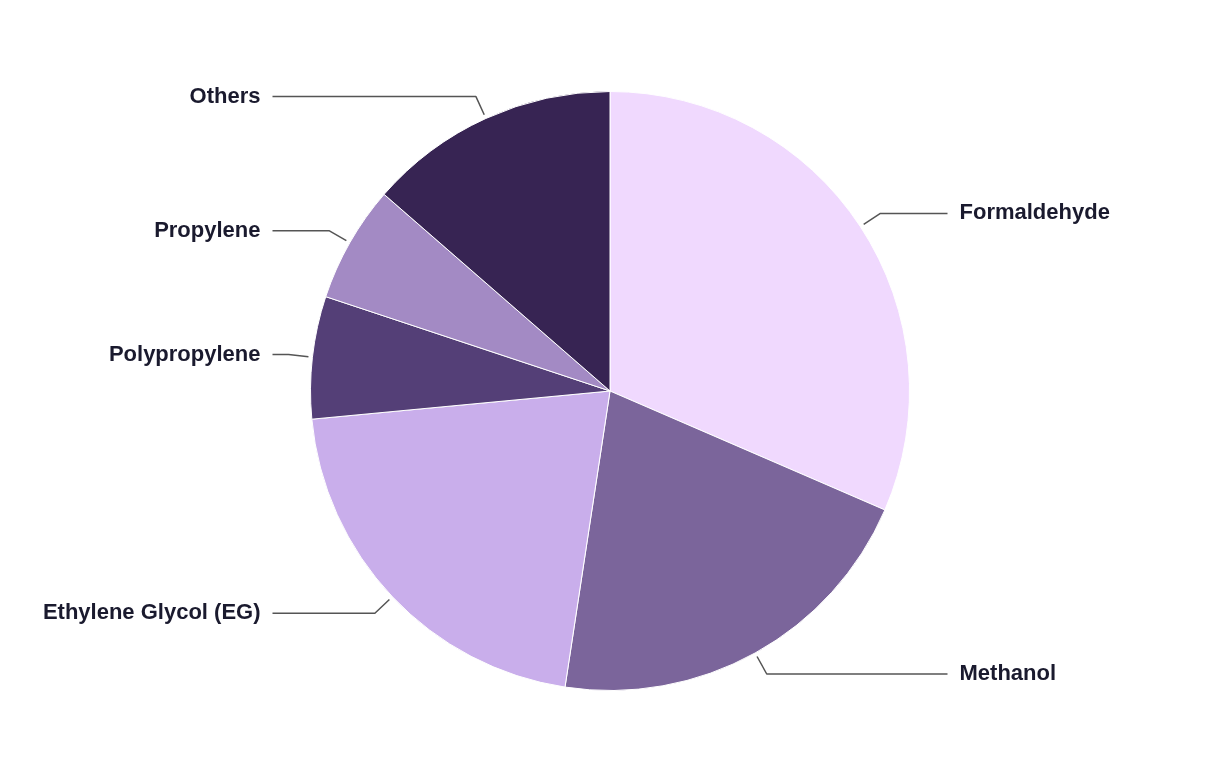  What do you see at coordinates (1034, 212) in the screenshot?
I see `slice-label: Formaldehyde` at bounding box center [1034, 212].